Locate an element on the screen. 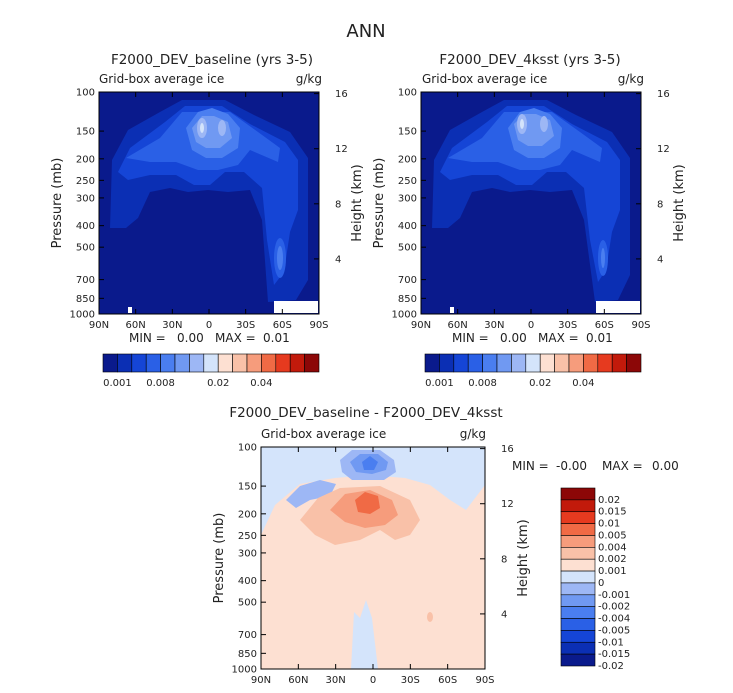 The height and width of the screenshot is (693, 733). panel-4ksst-colorbar-label: 0.001 is located at coordinates (439, 383).